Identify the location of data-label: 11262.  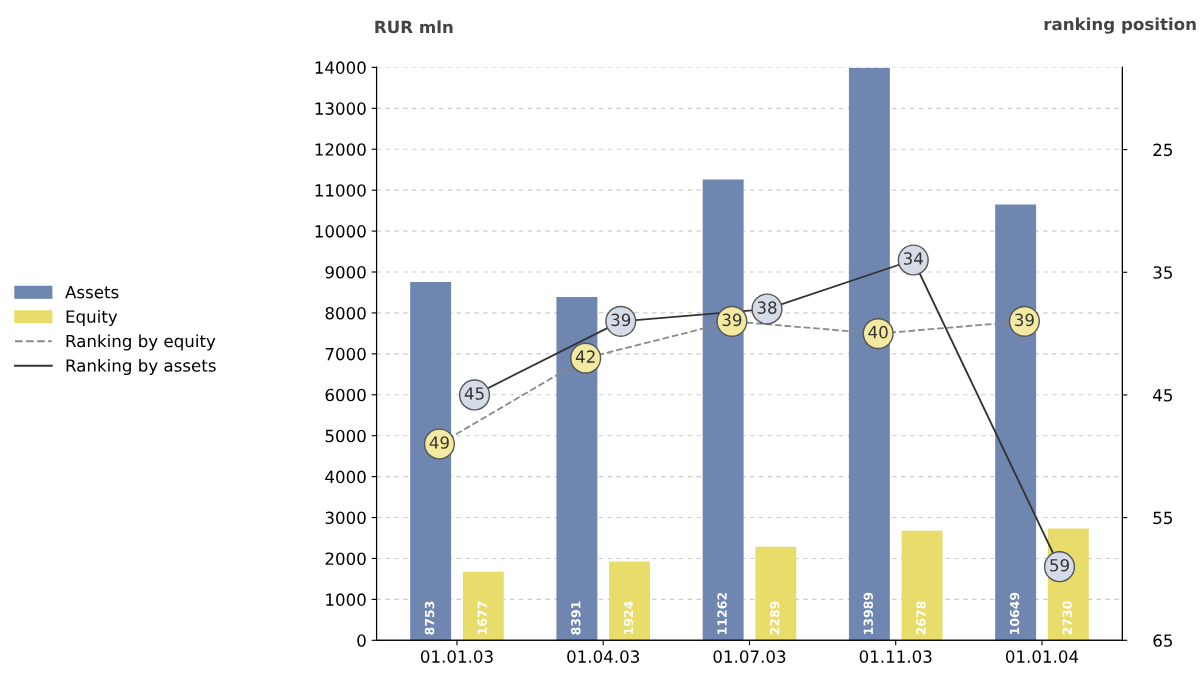
(722, 613).